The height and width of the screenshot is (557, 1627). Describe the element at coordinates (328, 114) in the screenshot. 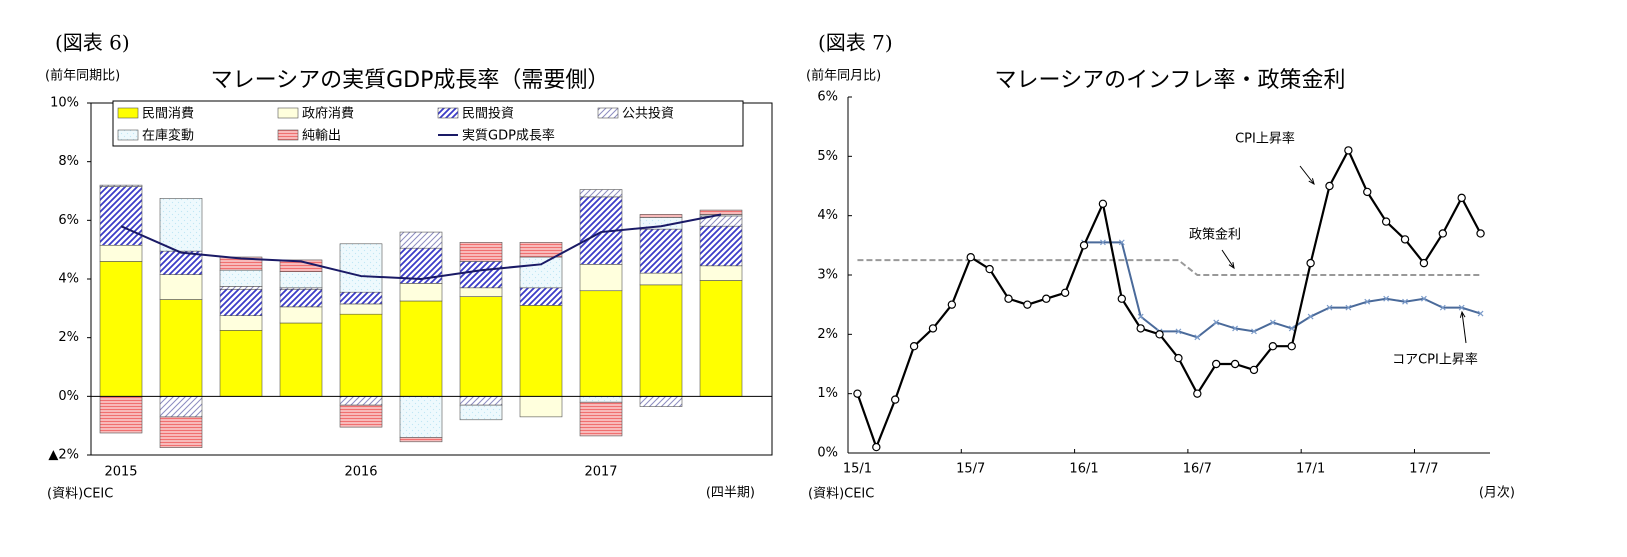

I see `legend-label: 政府消費` at that location.